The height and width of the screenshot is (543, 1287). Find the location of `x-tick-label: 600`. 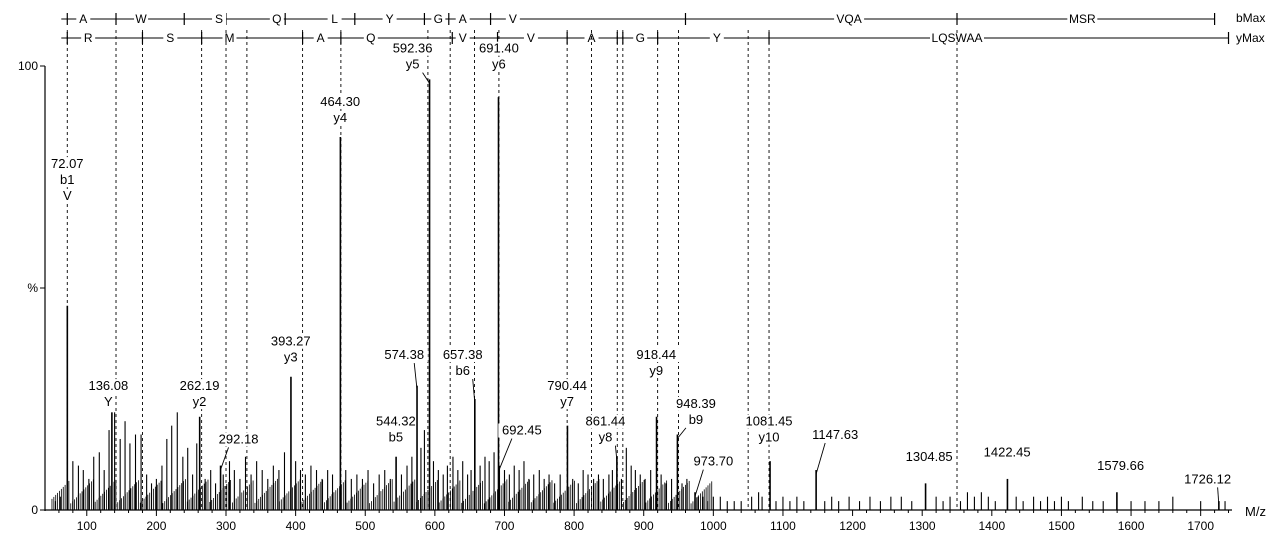

x-tick-label: 600 is located at coordinates (435, 526).